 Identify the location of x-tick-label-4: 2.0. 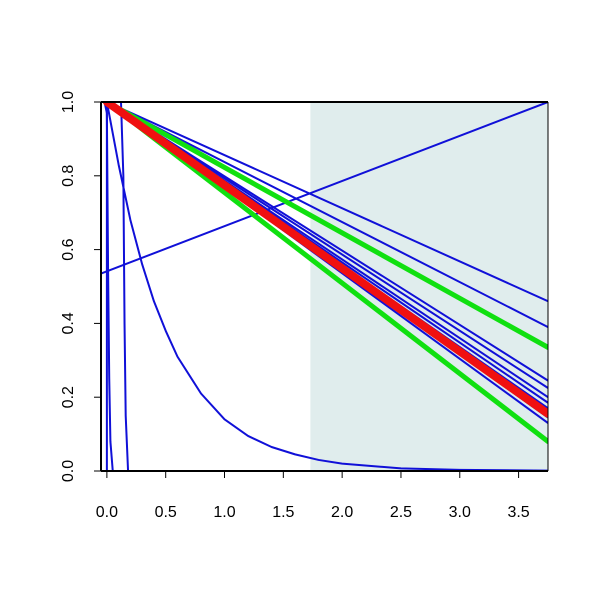
(342, 512).